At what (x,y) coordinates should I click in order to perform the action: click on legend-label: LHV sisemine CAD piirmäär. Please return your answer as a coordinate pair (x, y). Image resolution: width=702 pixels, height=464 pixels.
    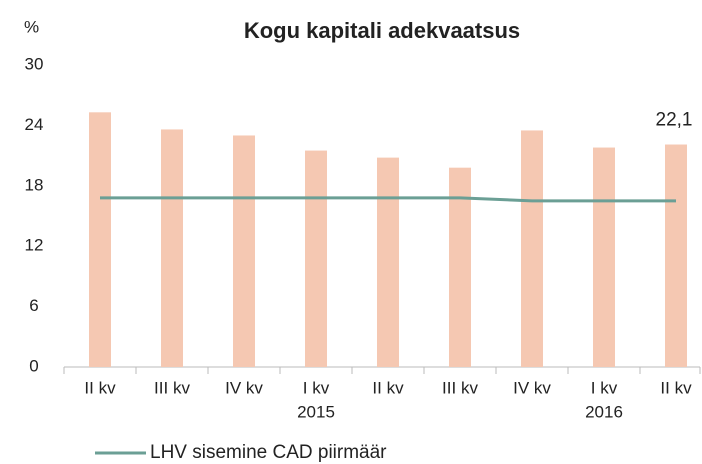
    Looking at the image, I should click on (268, 452).